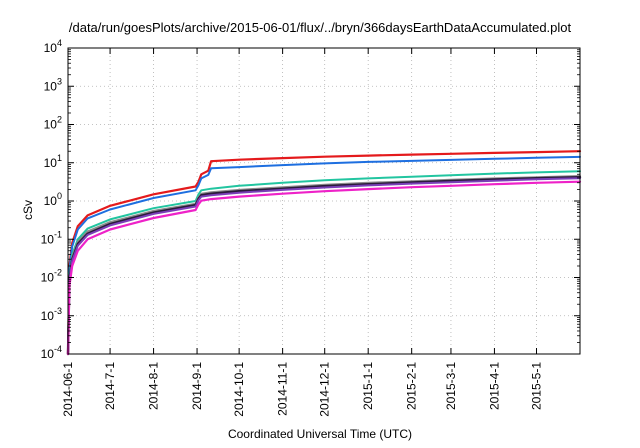 The width and height of the screenshot is (640, 448). Describe the element at coordinates (494, 386) in the screenshot. I see `x-tick-label: 2015-4-1` at that location.